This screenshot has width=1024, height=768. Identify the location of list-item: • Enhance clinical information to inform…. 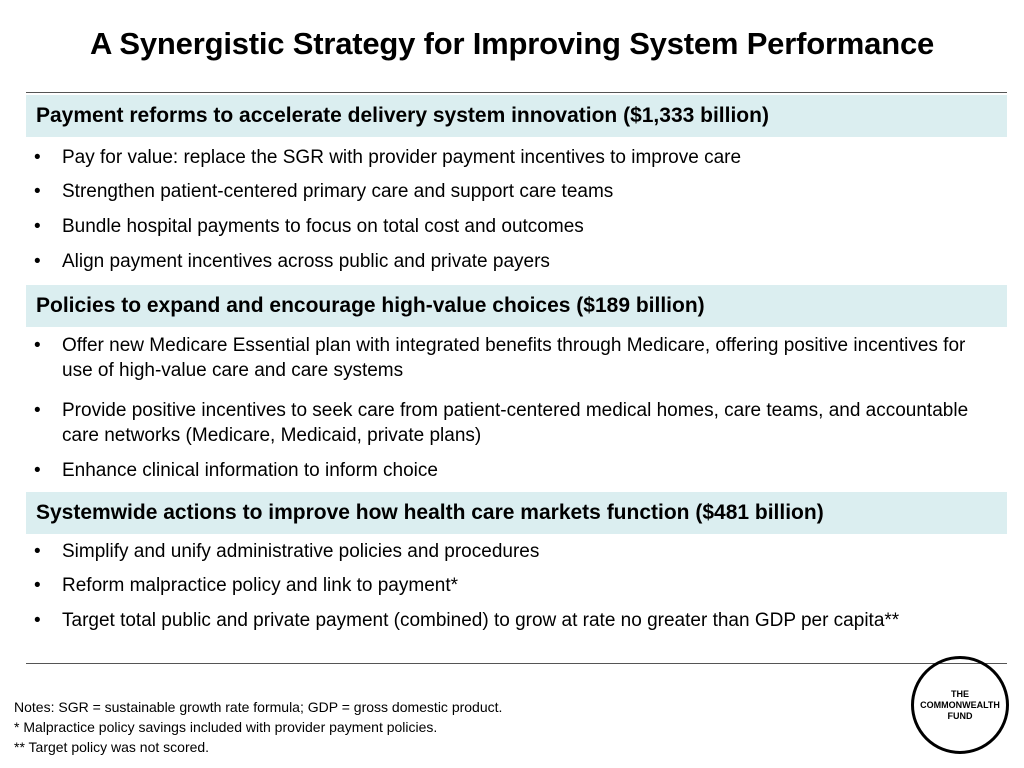
(514, 470).